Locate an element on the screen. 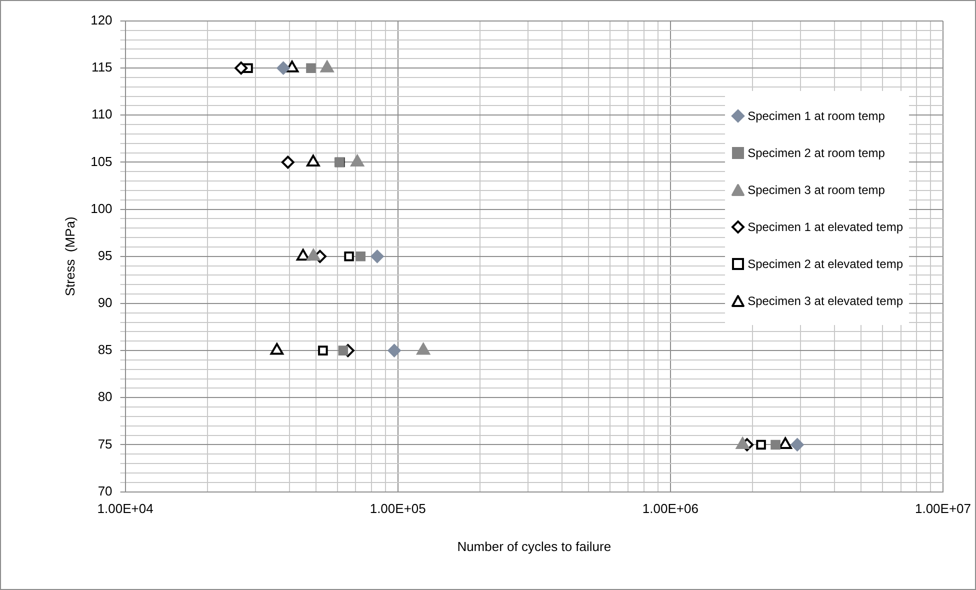  y-tick-label: 115 is located at coordinates (102, 67).